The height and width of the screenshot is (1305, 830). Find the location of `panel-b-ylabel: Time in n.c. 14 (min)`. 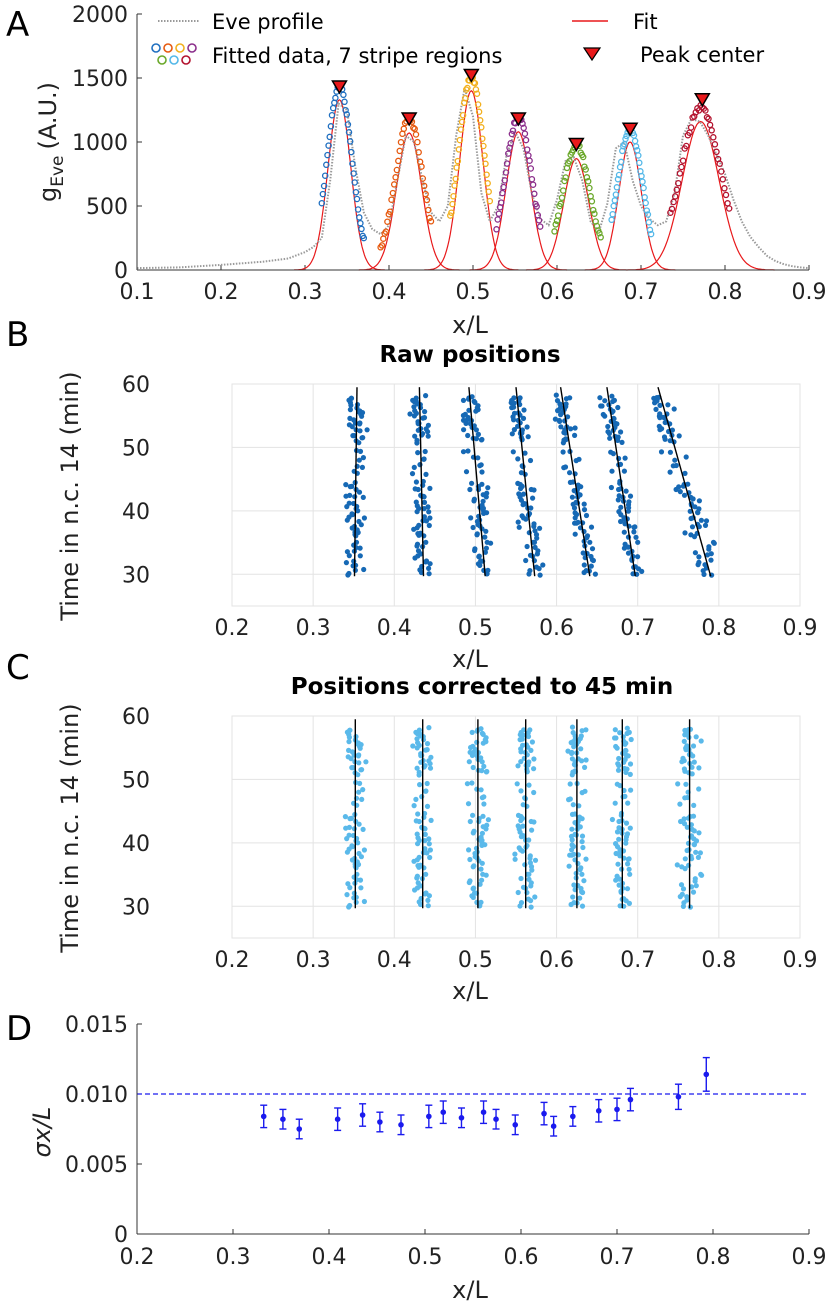

panel-b-ylabel: Time in n.c. 14 (min) is located at coordinates (70, 496).